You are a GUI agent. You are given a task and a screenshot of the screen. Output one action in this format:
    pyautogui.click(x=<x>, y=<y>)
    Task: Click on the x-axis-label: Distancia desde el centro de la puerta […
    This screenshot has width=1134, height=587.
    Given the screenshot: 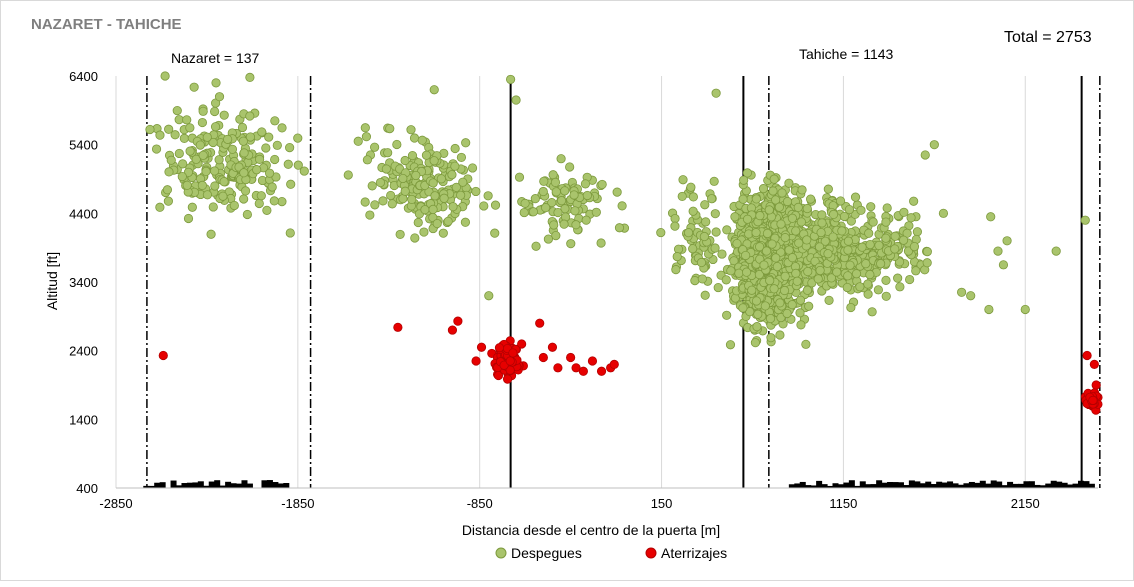 What is the action you would take?
    pyautogui.click(x=591, y=530)
    